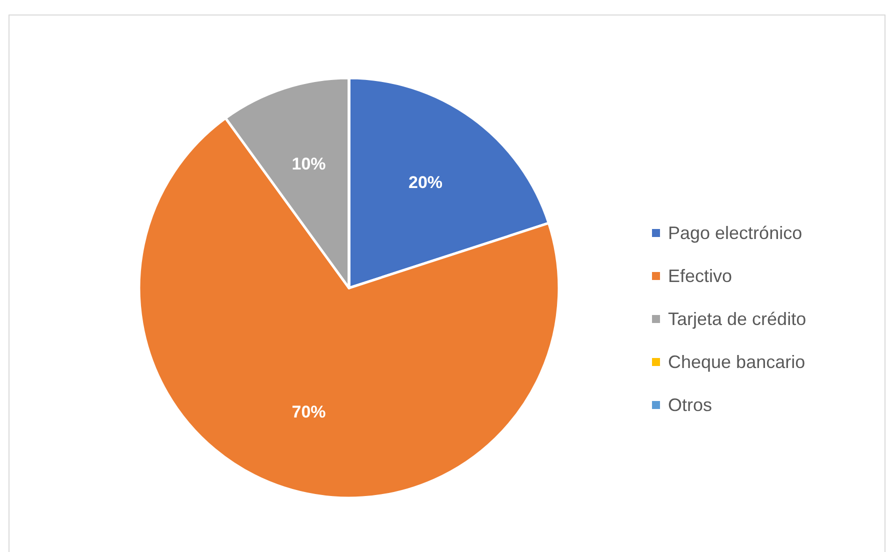 The image size is (894, 552). I want to click on legend-label: Efectivo, so click(700, 276).